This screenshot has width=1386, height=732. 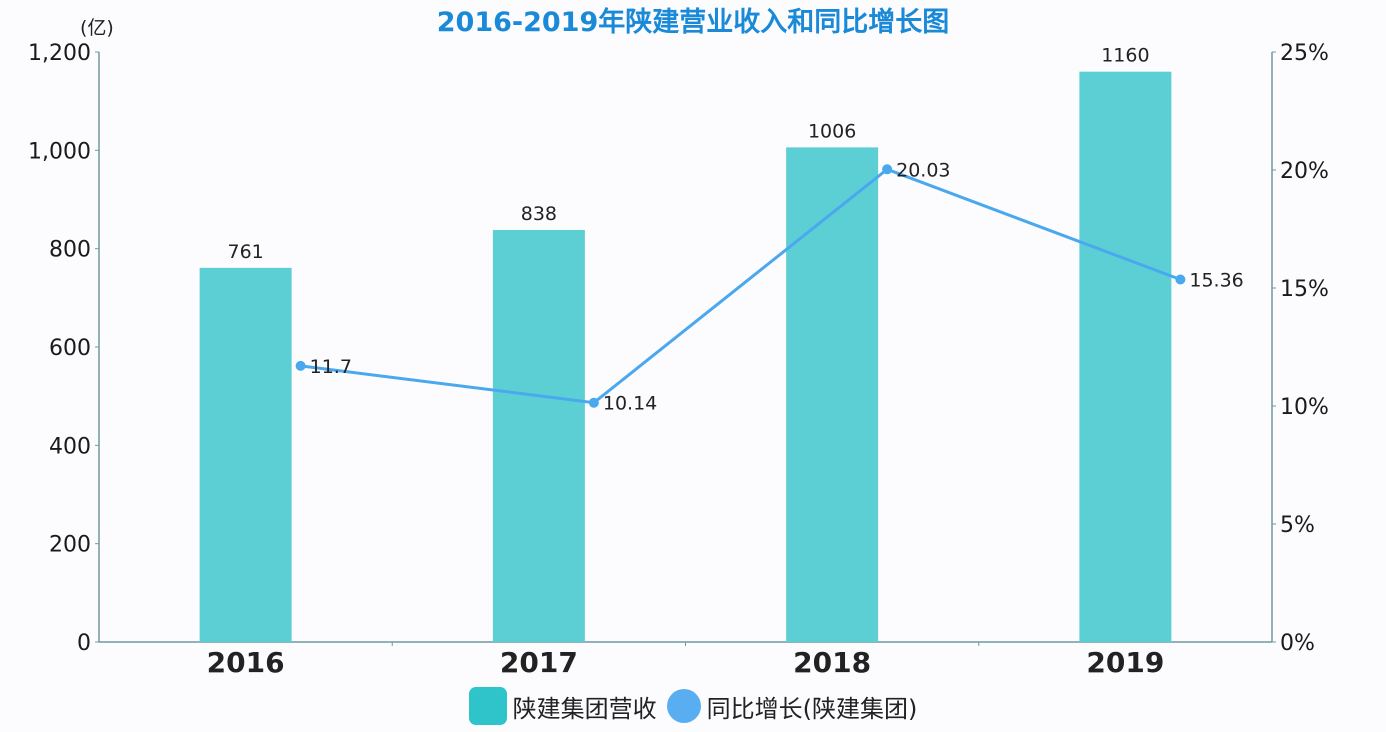 What do you see at coordinates (832, 662) in the screenshot?
I see `x-axis-category-label: 2018` at bounding box center [832, 662].